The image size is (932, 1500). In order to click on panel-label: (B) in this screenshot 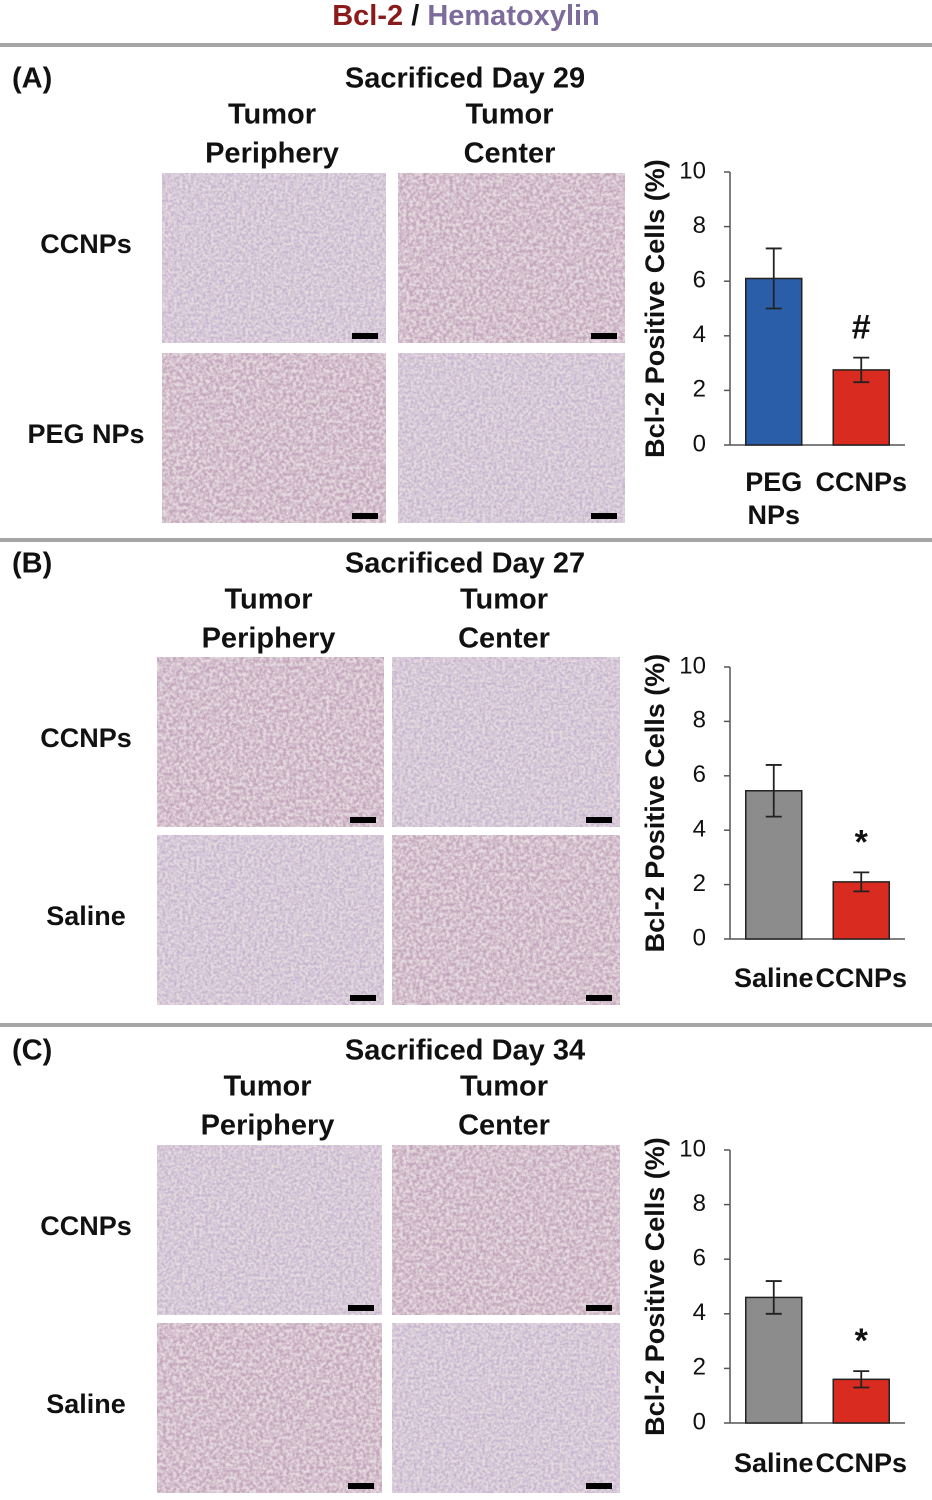, I will do `click(32, 564)`.